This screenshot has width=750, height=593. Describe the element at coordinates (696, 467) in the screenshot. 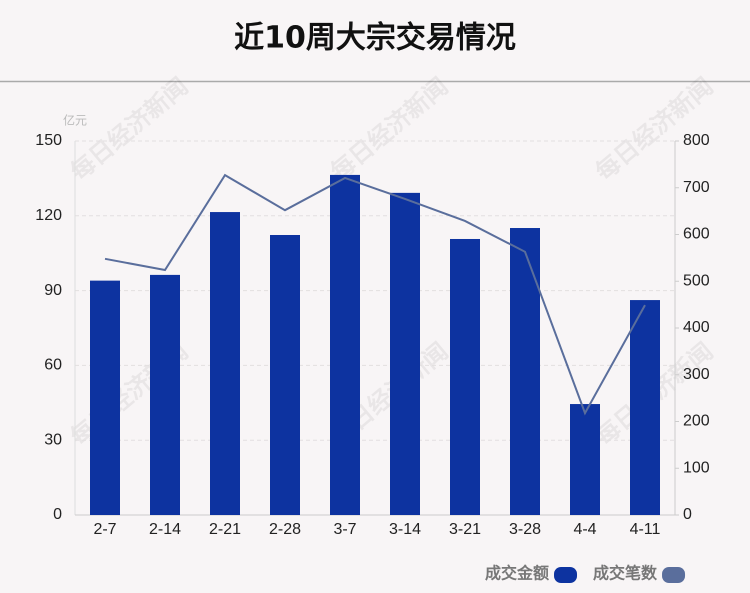

I see `y2-tick-label: 100` at that location.